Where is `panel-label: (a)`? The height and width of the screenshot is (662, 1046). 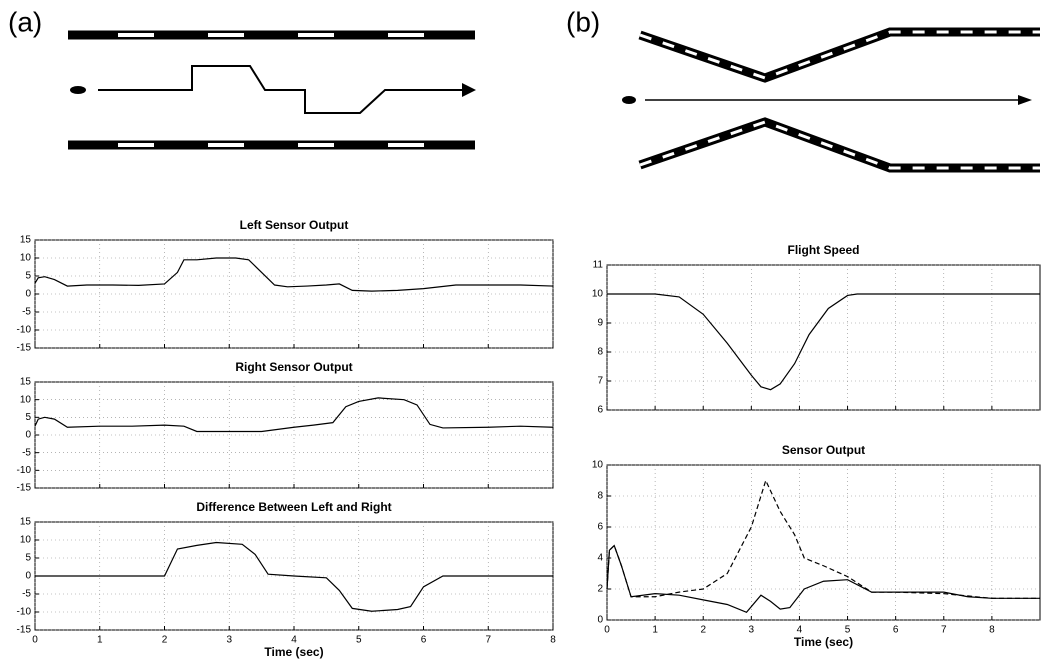
panel-label: (a) is located at coordinates (25, 21).